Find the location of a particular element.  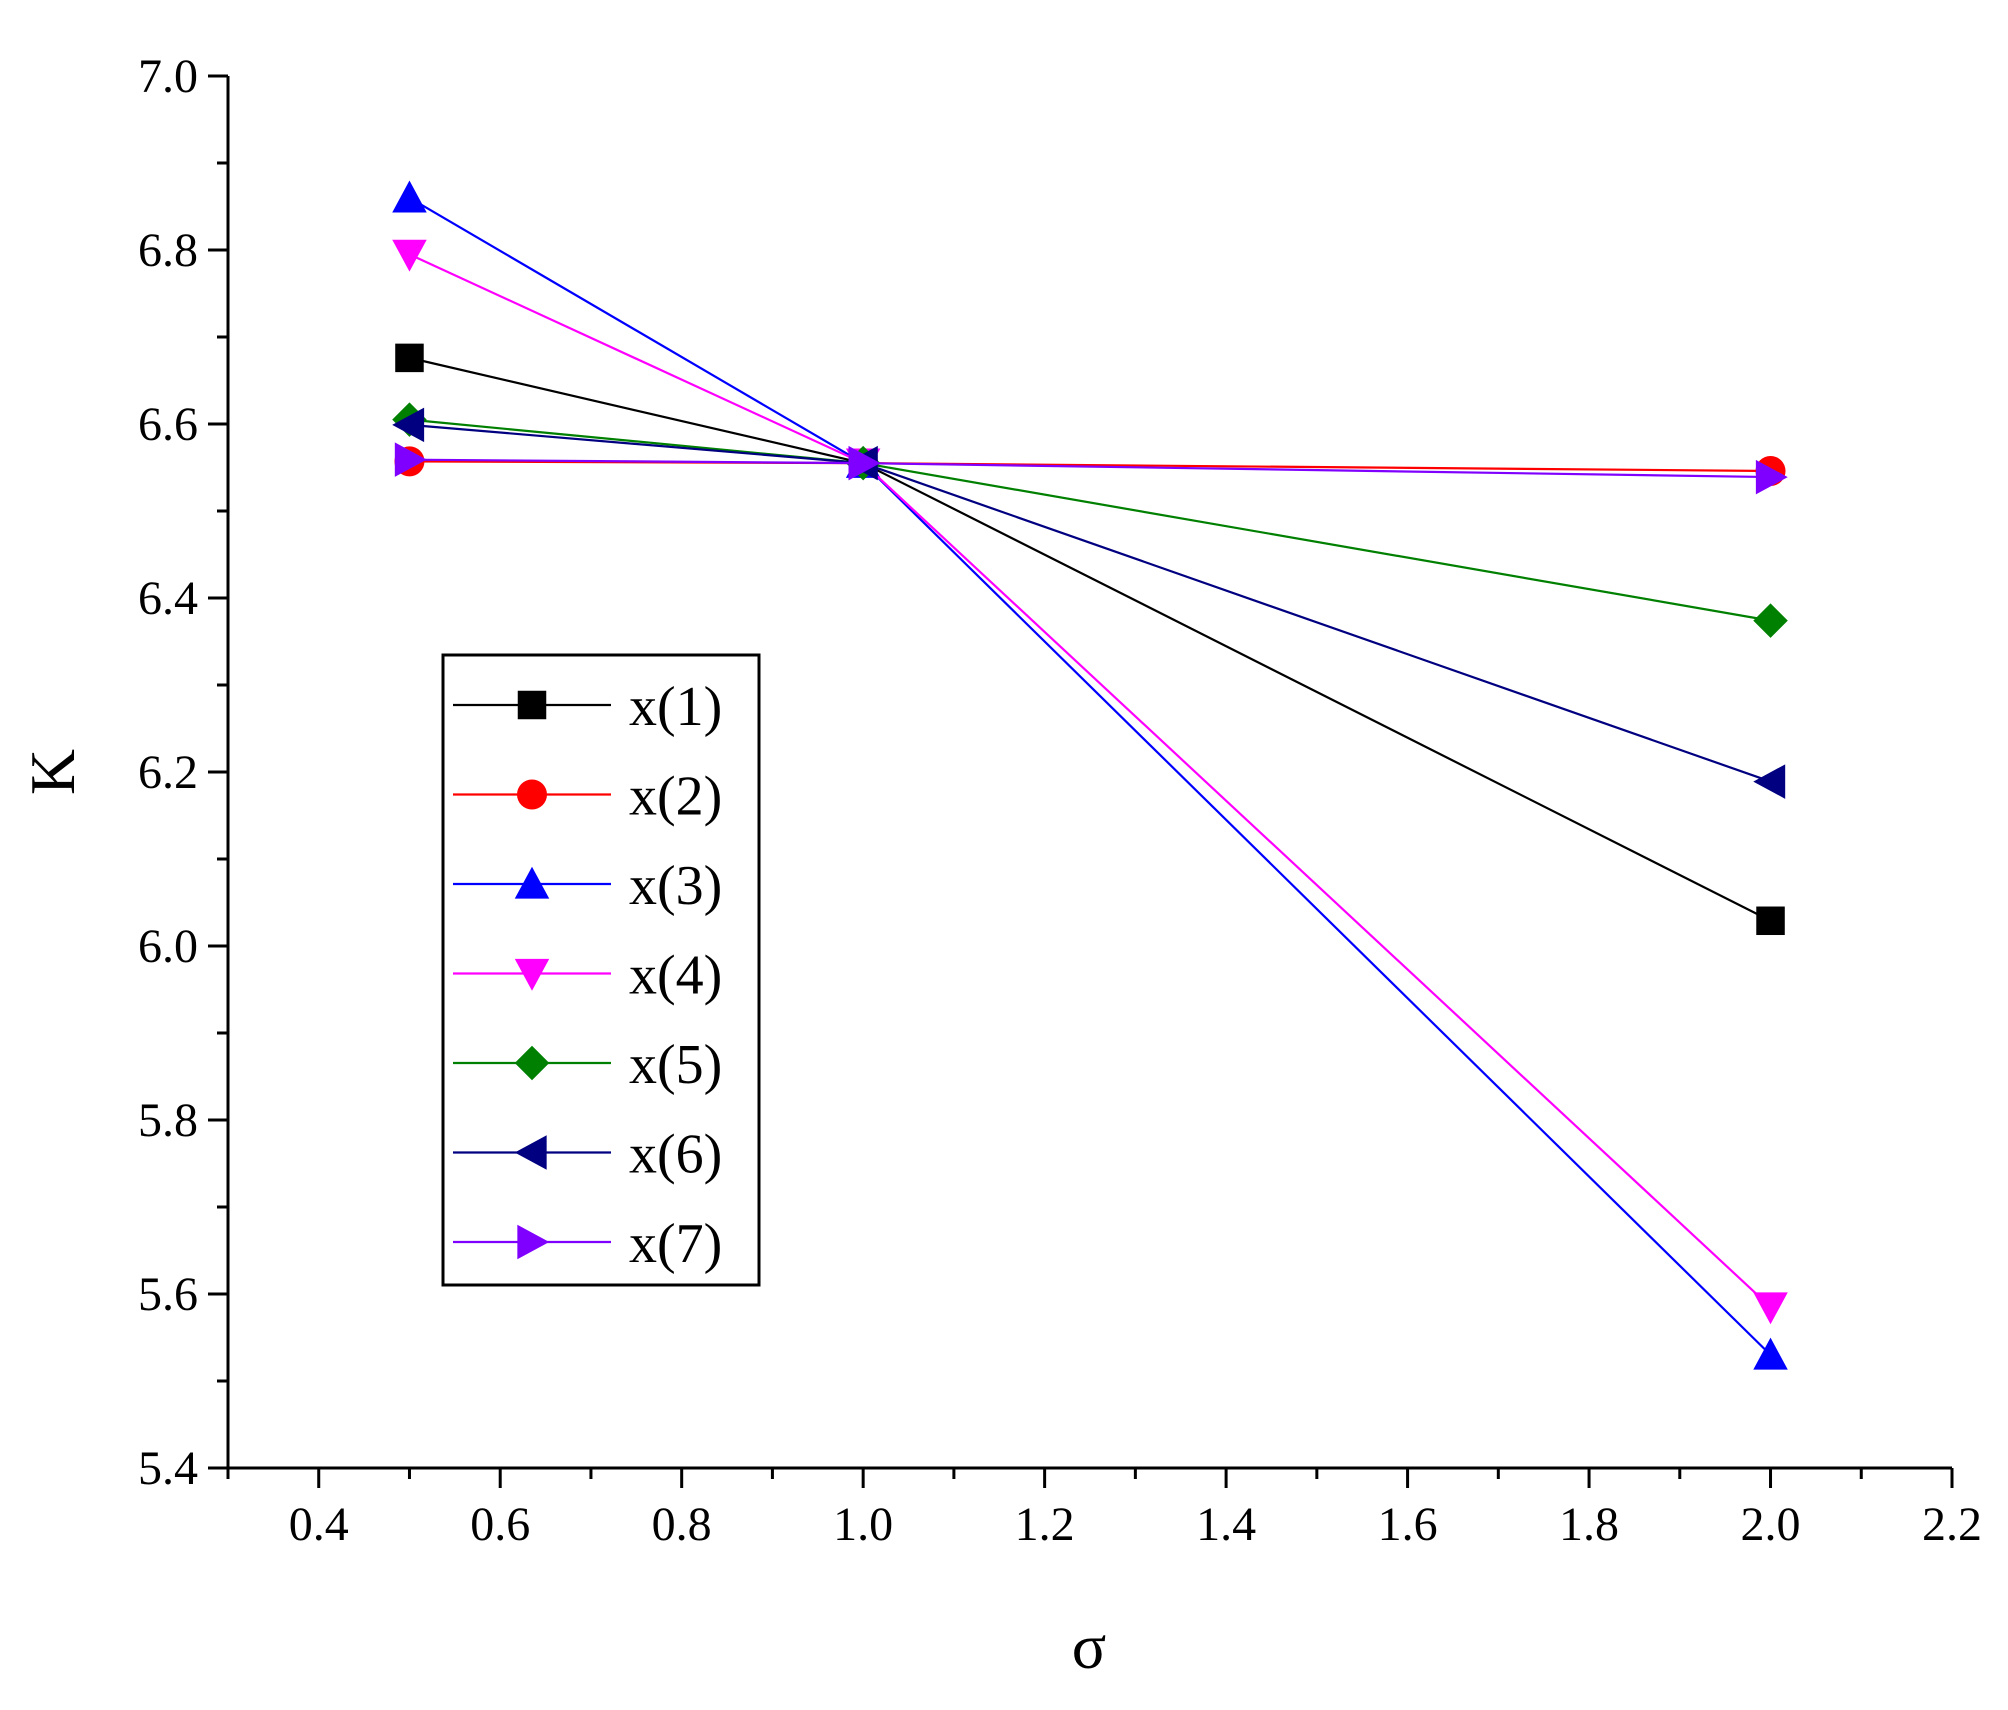

legend-item: x(1) is located at coordinates (587, 707).